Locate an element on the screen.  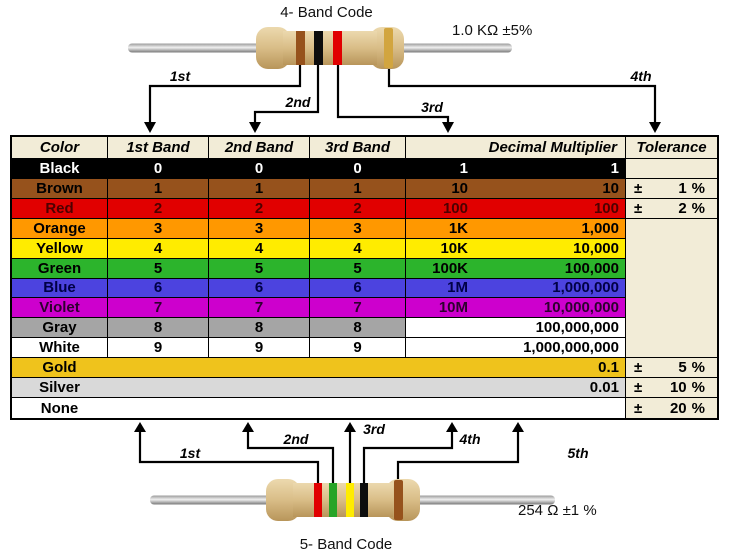
band1-value: 3 is located at coordinates (157, 228).